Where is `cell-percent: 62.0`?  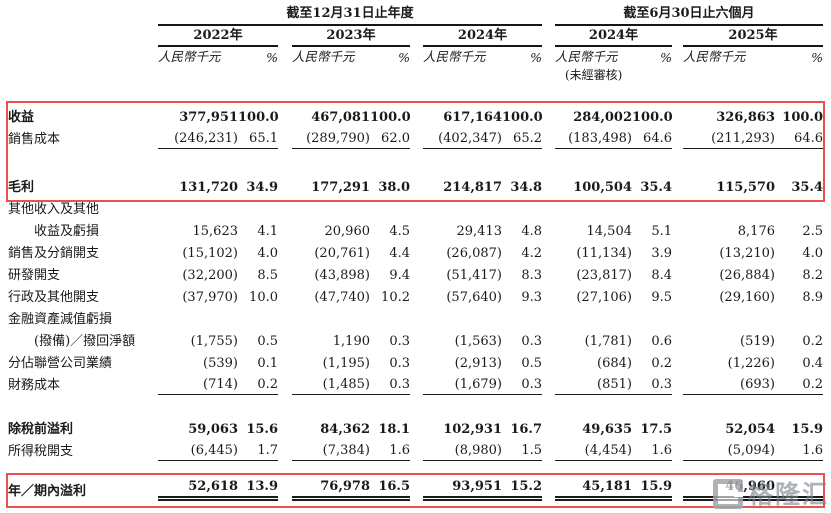 cell-percent: 62.0 is located at coordinates (390, 140).